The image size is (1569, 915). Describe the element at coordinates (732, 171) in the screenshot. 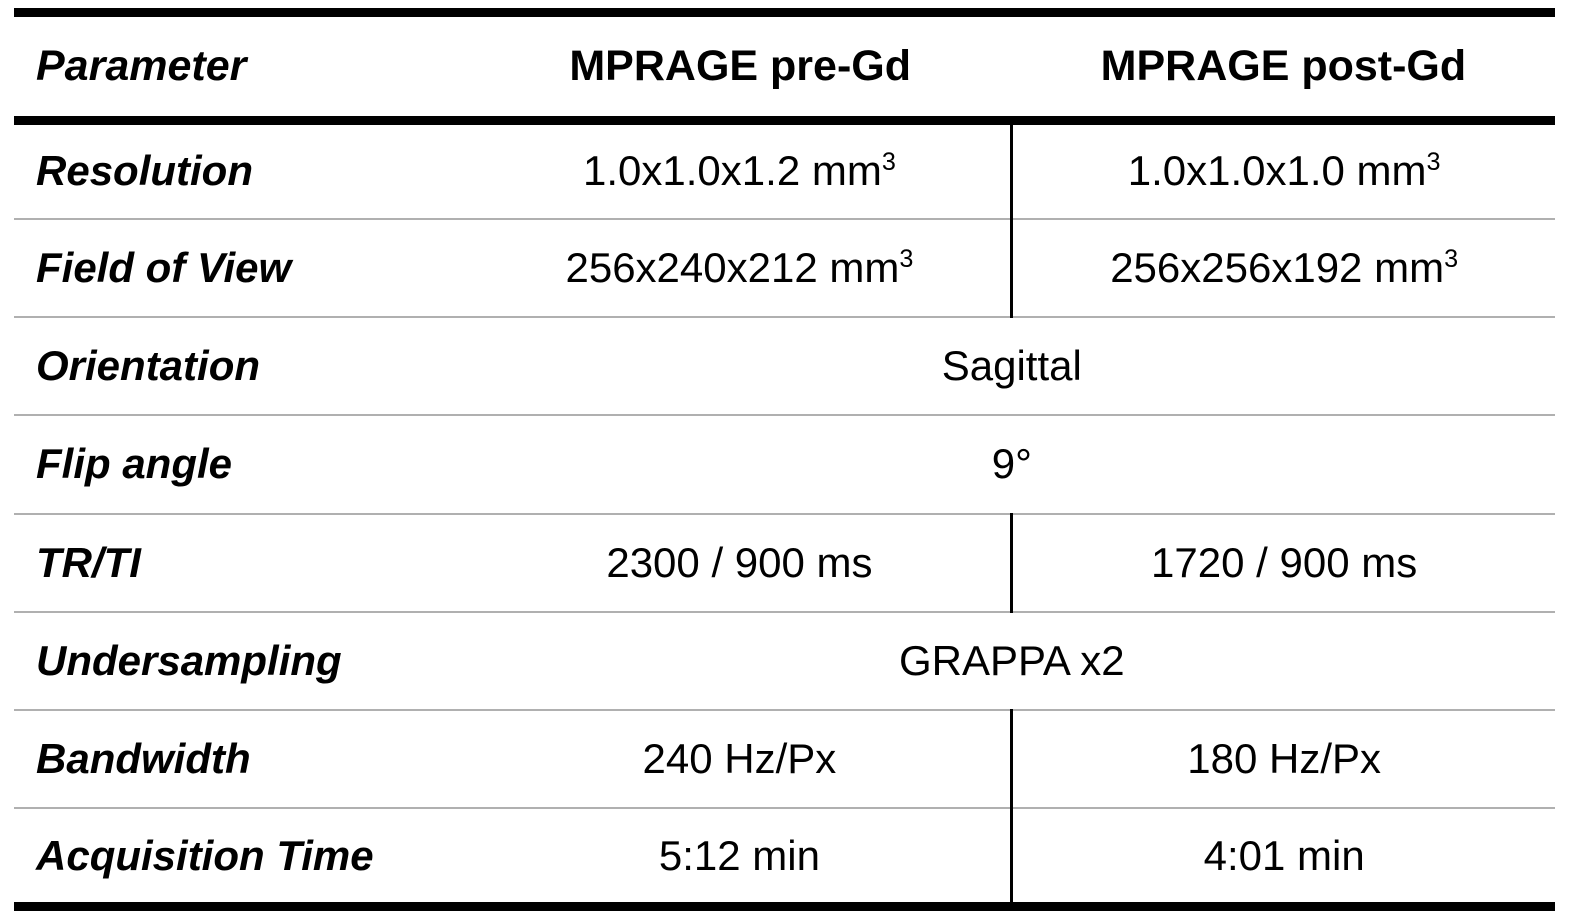

I see `cell-text: 1.0x1.0x1.2 mm` at that location.